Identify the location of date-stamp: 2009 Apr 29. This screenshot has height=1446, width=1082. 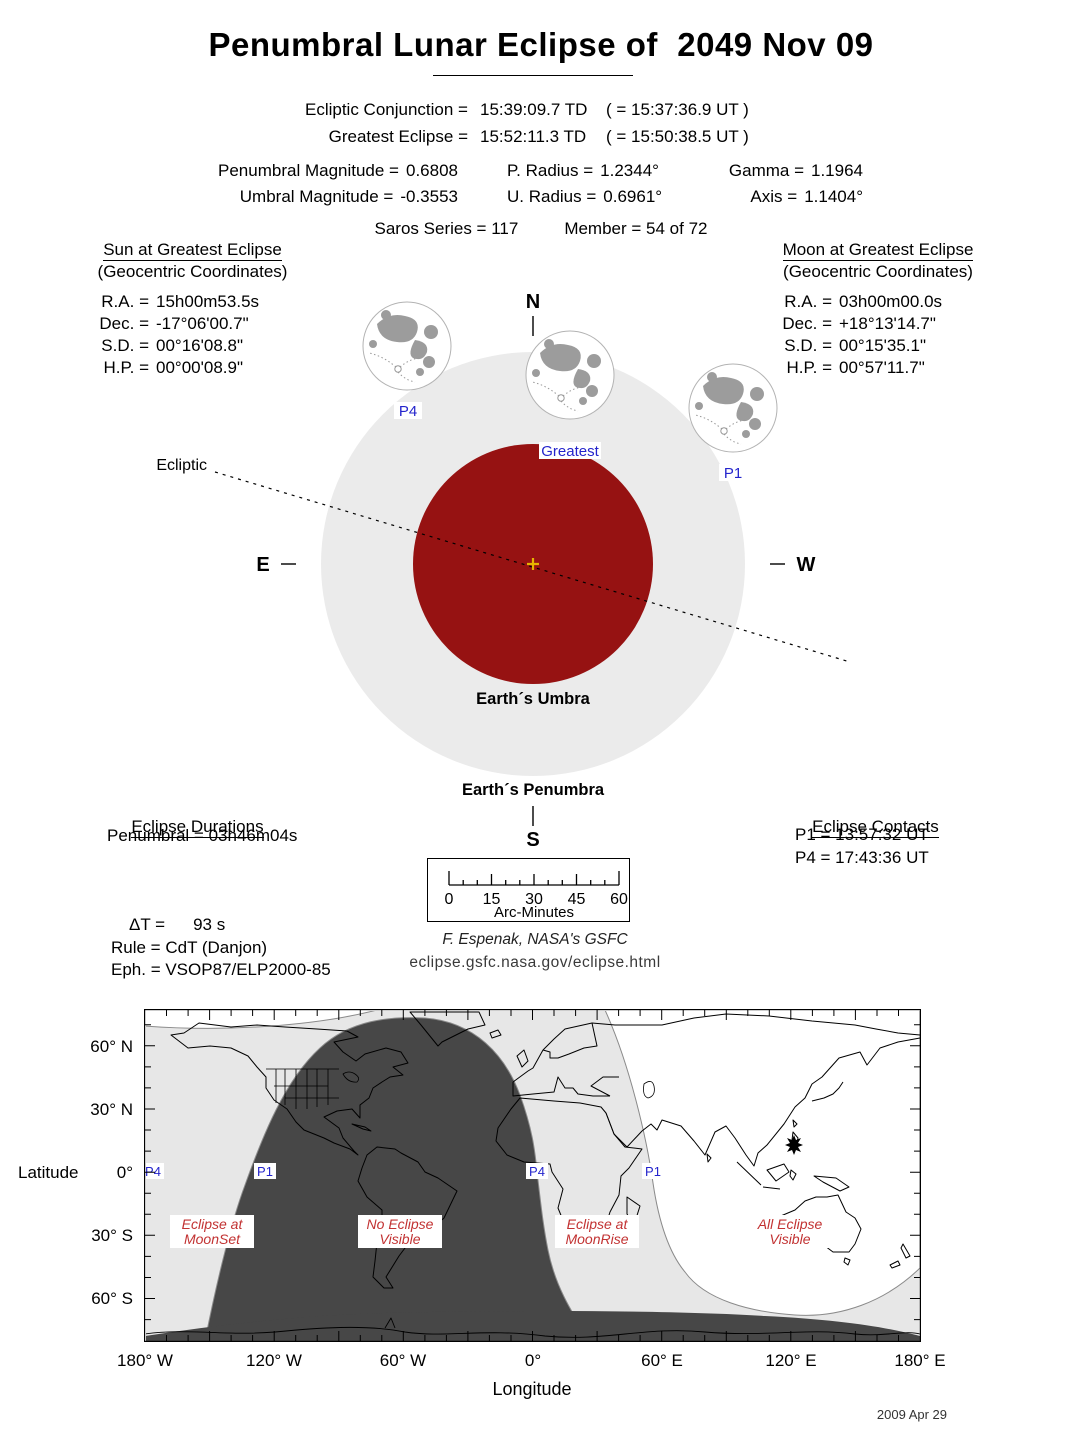
(911, 1414).